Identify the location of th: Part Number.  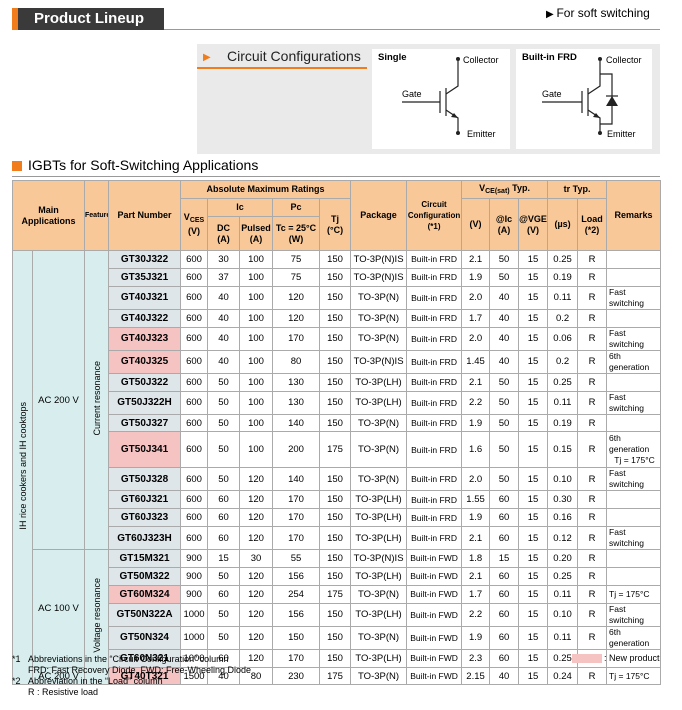
(145, 215).